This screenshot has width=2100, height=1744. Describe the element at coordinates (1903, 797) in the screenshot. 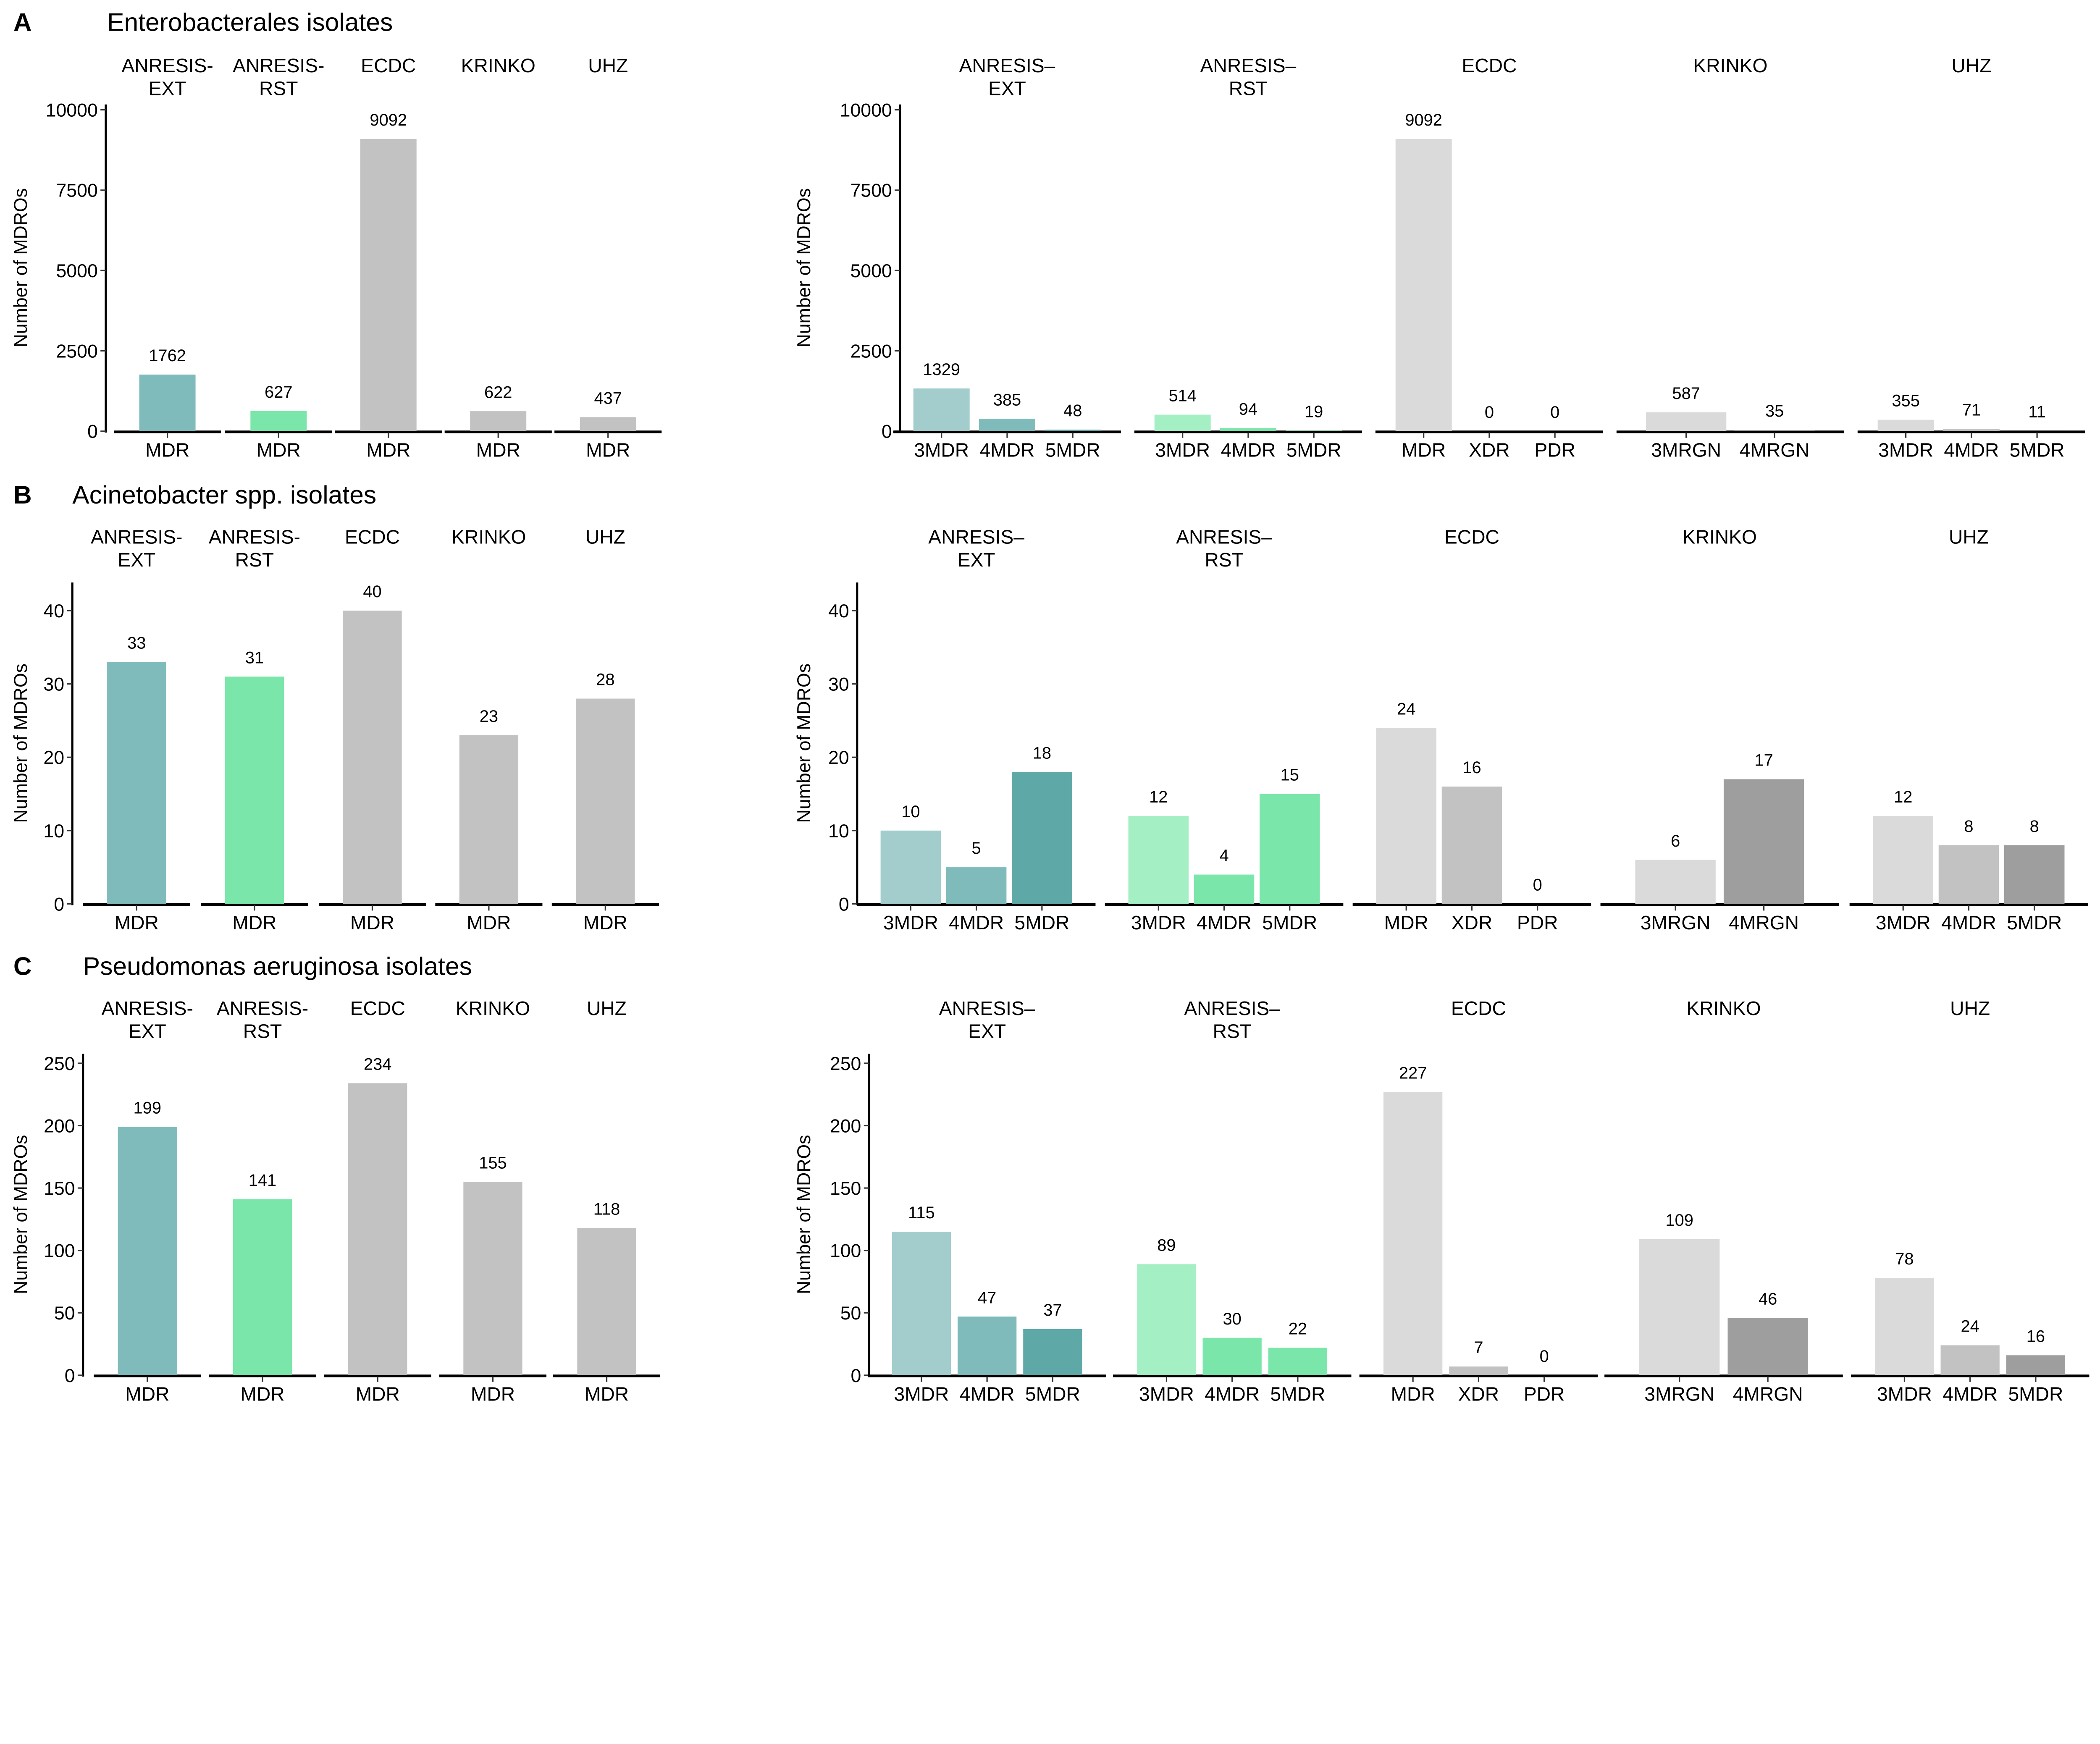

I see `bar-value-label: 12` at that location.